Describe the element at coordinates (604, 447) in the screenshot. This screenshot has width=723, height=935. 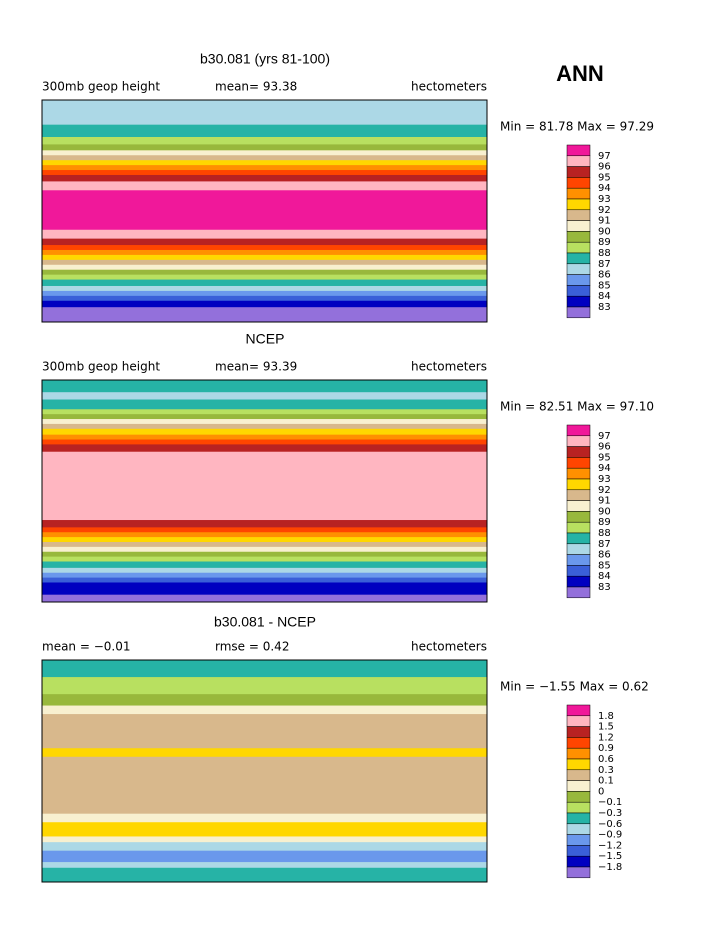
I see `legend-label: 96` at that location.